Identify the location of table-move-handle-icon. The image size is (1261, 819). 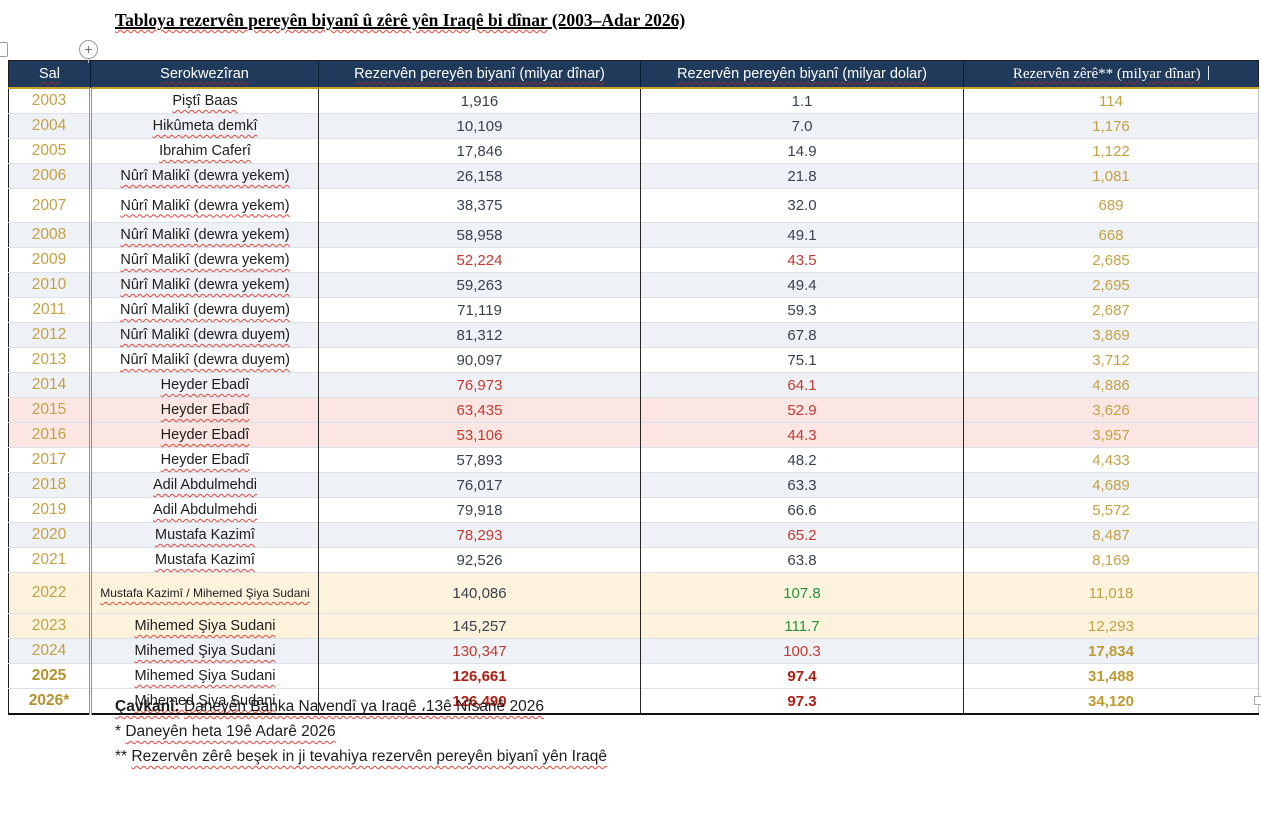
(4, 49).